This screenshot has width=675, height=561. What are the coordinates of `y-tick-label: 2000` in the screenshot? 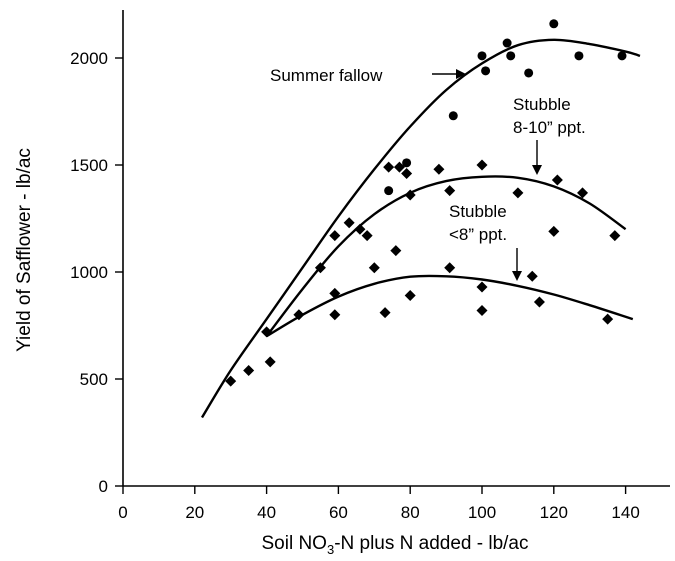 It's located at (89, 58).